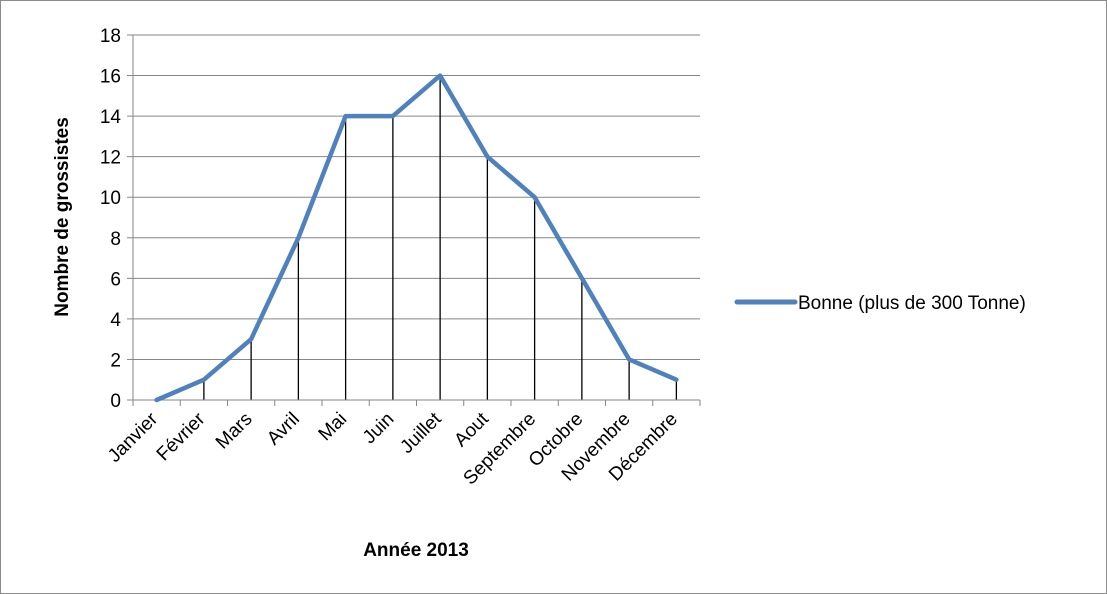 Image resolution: width=1107 pixels, height=594 pixels. I want to click on legend: Bonne (plus de 300 Tonne), so click(880, 303).